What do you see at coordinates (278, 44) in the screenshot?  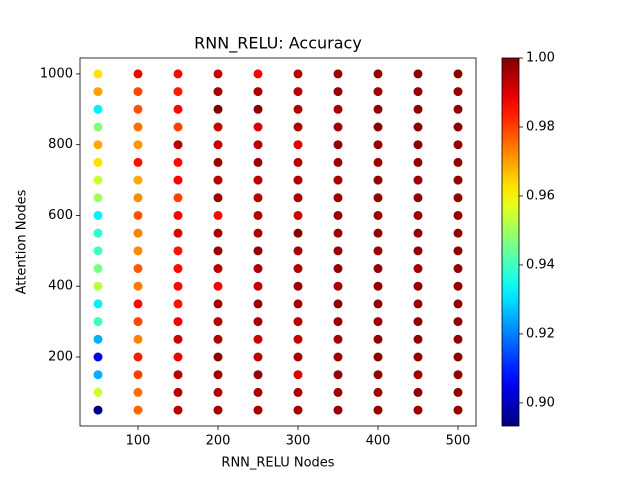 I see `chart-title: RNN_RELU: Accuracy` at bounding box center [278, 44].